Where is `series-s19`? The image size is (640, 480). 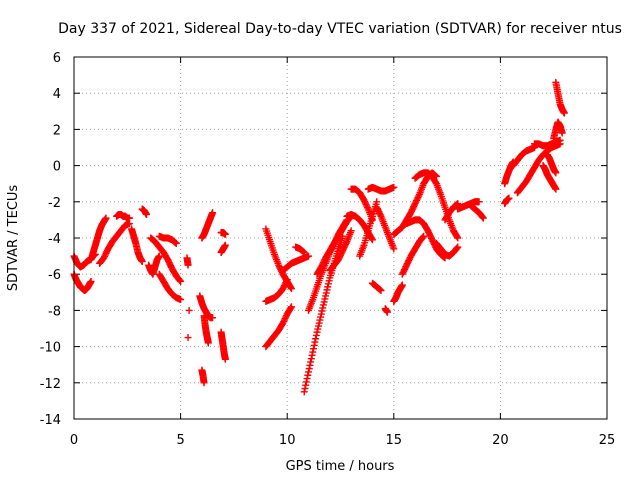 series-s19 is located at coordinates (223, 248).